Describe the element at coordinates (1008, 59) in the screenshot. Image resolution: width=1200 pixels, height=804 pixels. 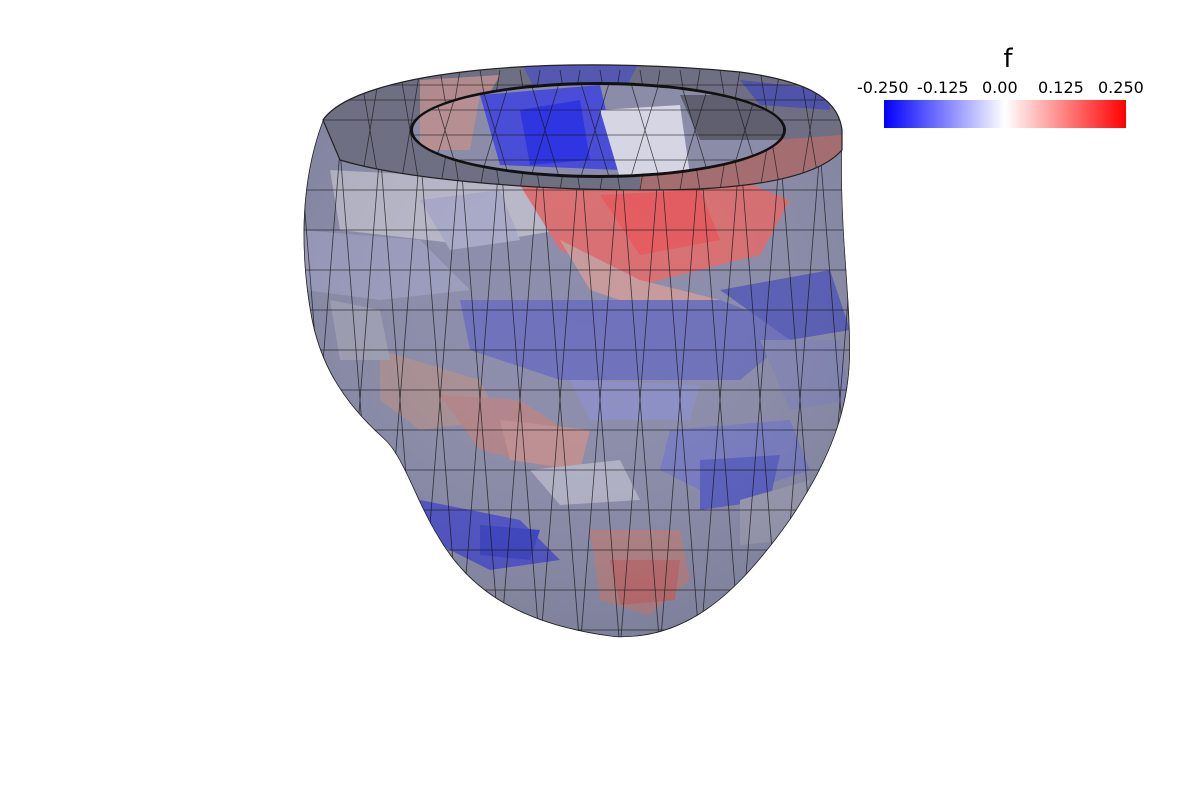
I see `scalar-bar-title: f` at that location.